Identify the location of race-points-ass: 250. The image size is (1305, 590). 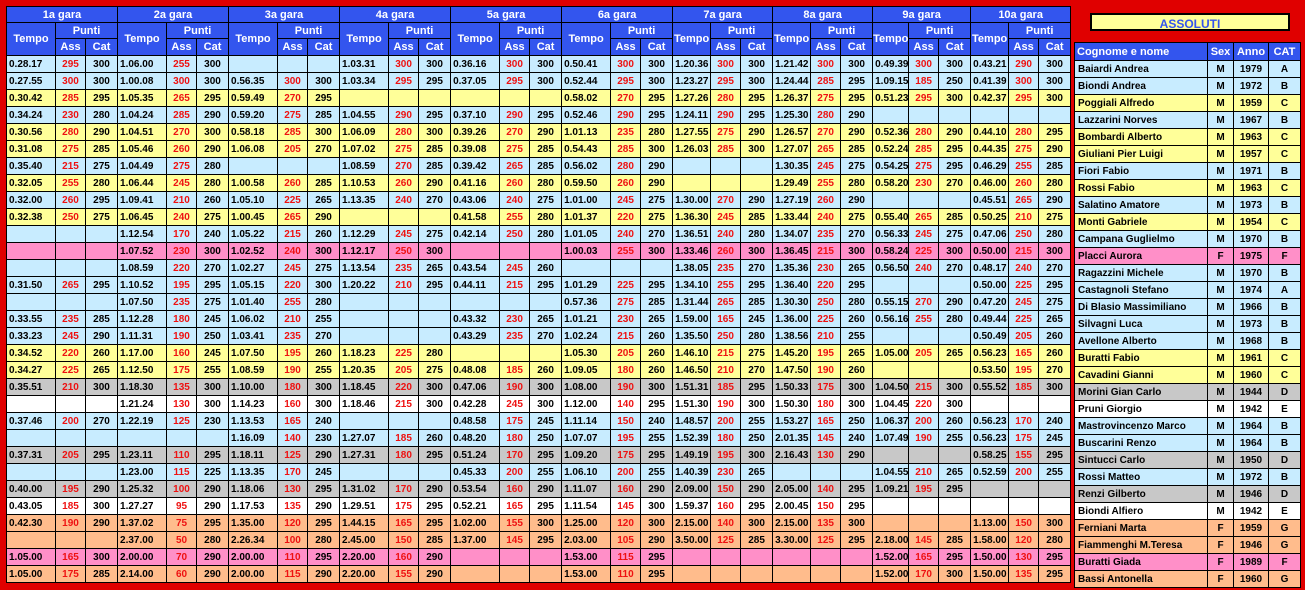
(826, 302).